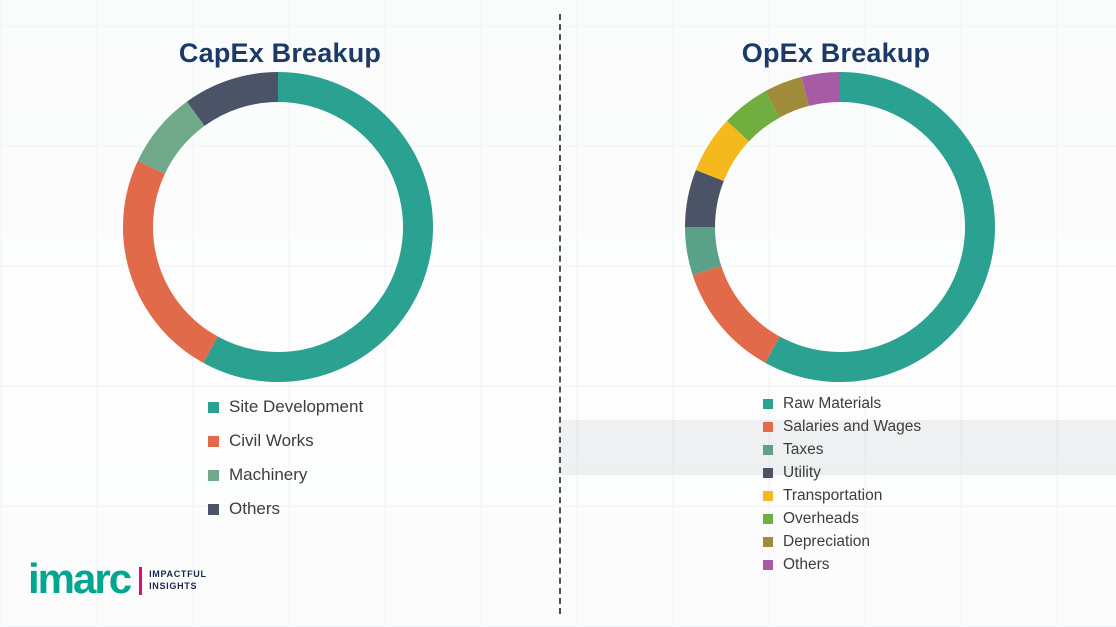 The height and width of the screenshot is (627, 1116). I want to click on legend-item: Overheads, so click(842, 518).